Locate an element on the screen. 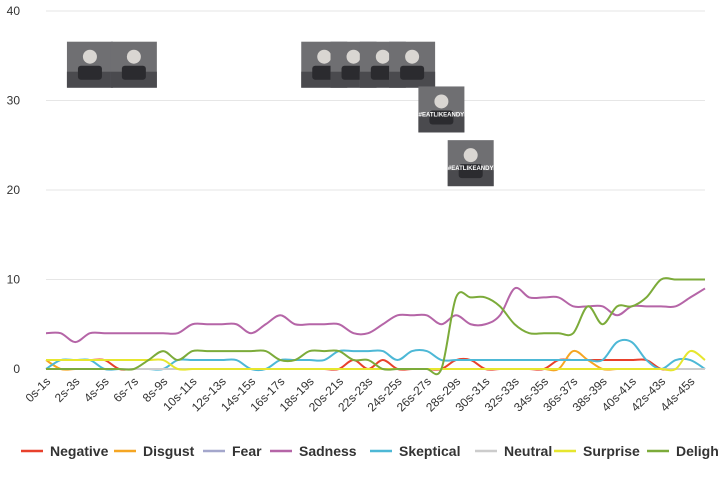  legend-item: Skeptical is located at coordinates (415, 451).